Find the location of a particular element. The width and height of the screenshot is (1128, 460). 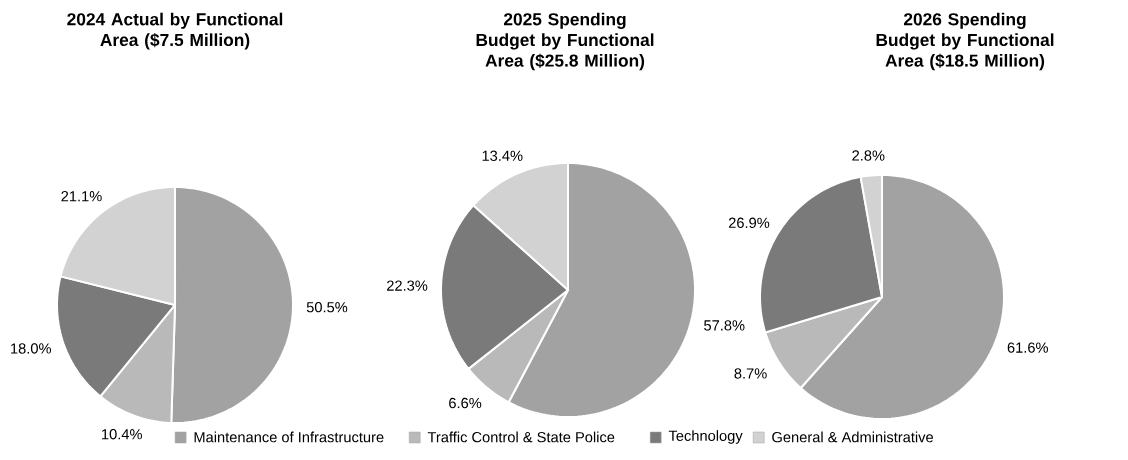

legend-label: Traffic Control & State Police is located at coordinates (521, 437).